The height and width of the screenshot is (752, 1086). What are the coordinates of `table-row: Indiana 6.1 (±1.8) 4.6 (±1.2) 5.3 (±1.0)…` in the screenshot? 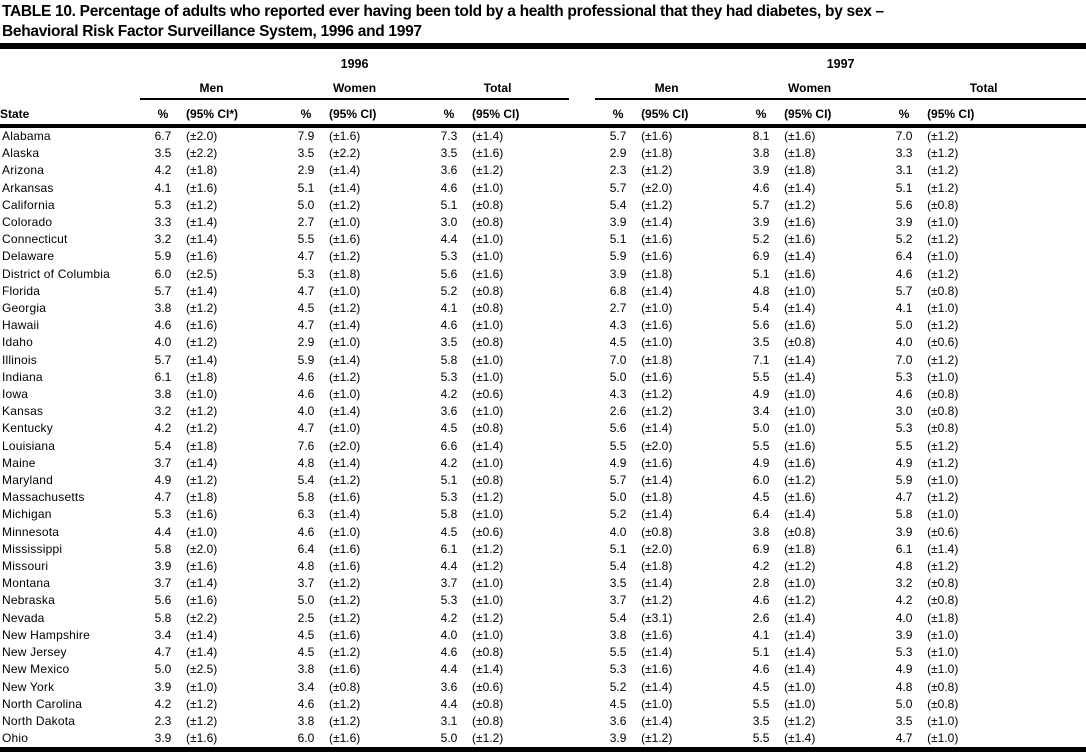 It's located at (543, 377).